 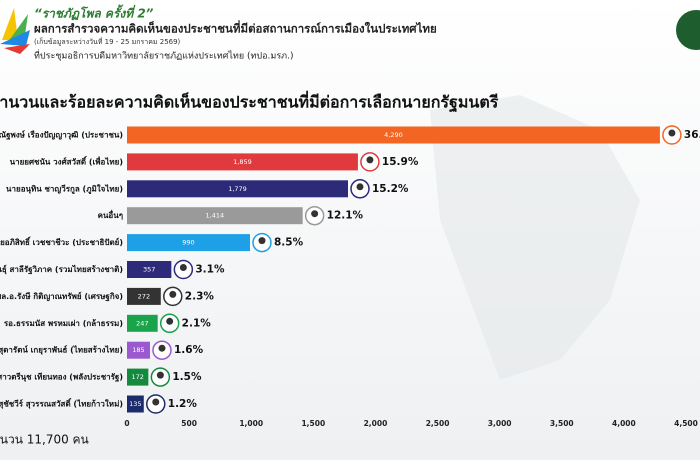 I want to click on bar-value-label: 4,290, so click(x=393, y=135).